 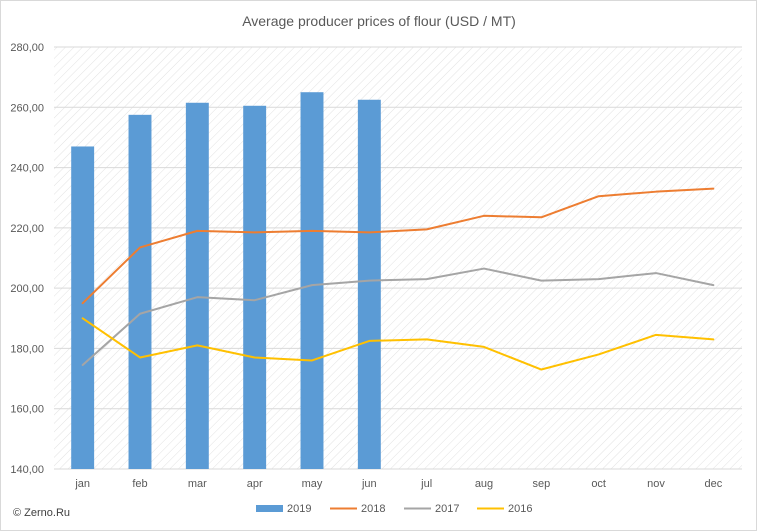 What do you see at coordinates (255, 287) in the screenshot?
I see `bar-2019-apr` at bounding box center [255, 287].